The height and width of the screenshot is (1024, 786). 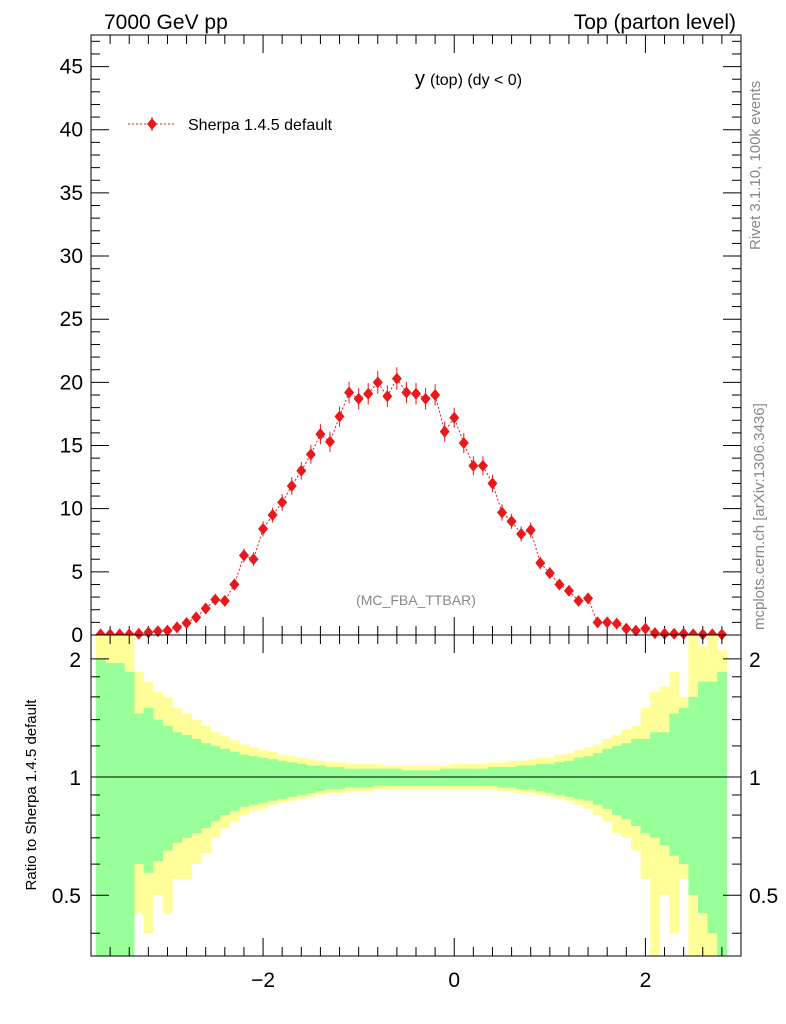 I want to click on main-y-tick-label: 25, so click(x=71, y=319).